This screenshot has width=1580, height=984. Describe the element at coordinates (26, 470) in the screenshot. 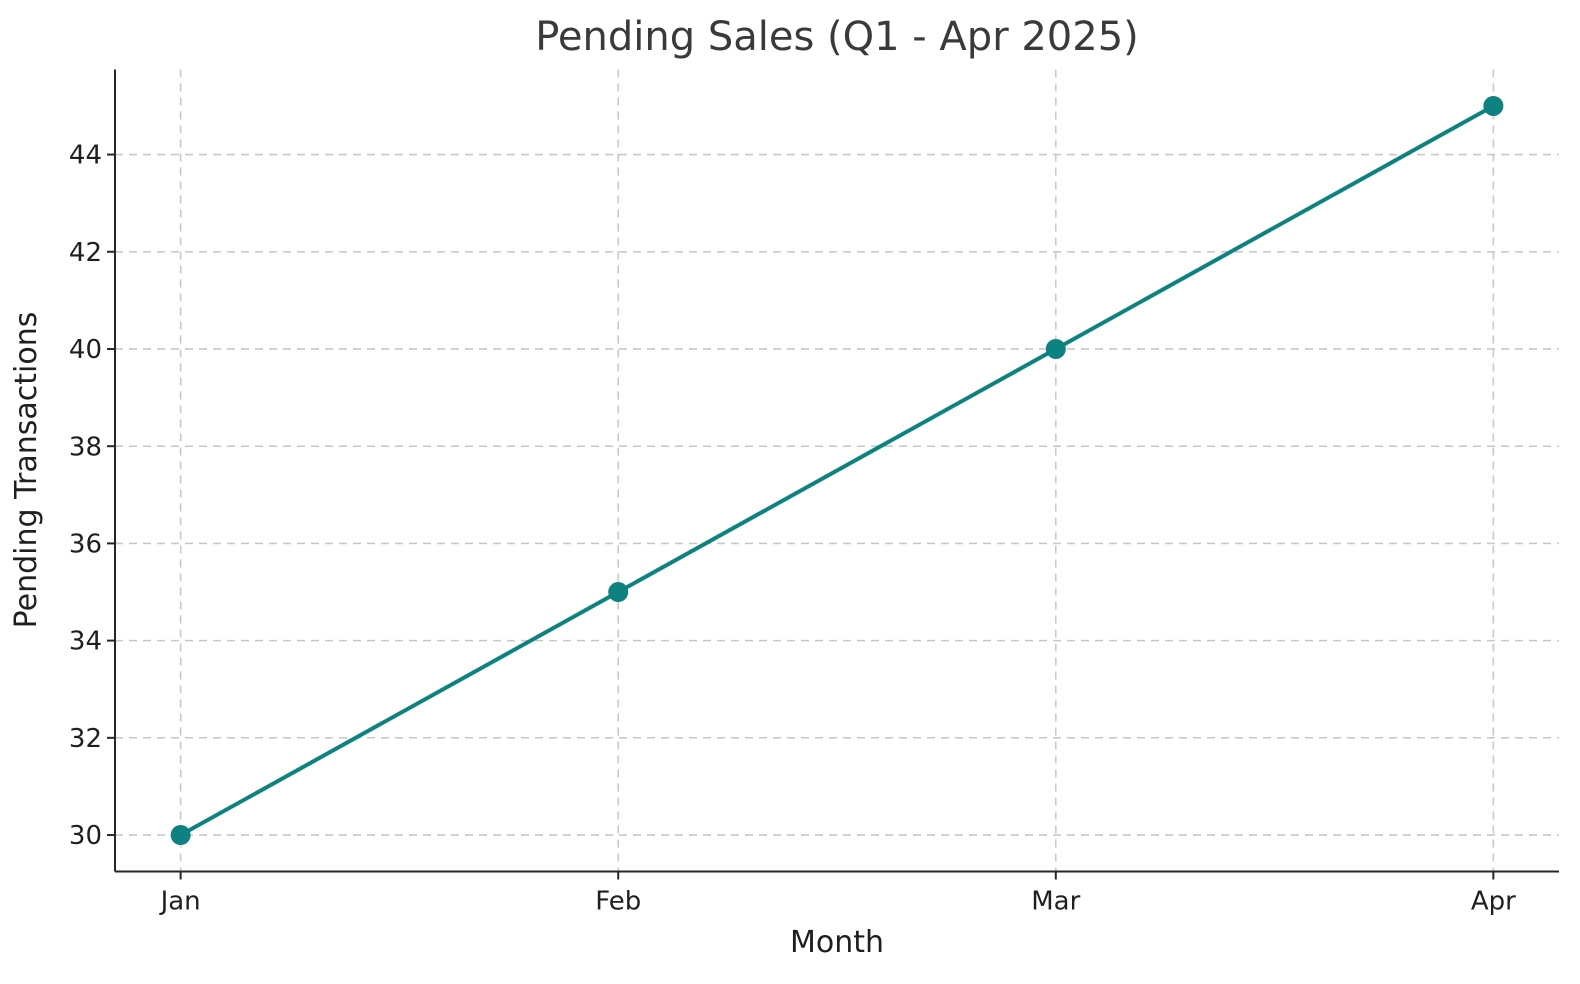

I see `y-axis-label: Pending Transactions` at that location.